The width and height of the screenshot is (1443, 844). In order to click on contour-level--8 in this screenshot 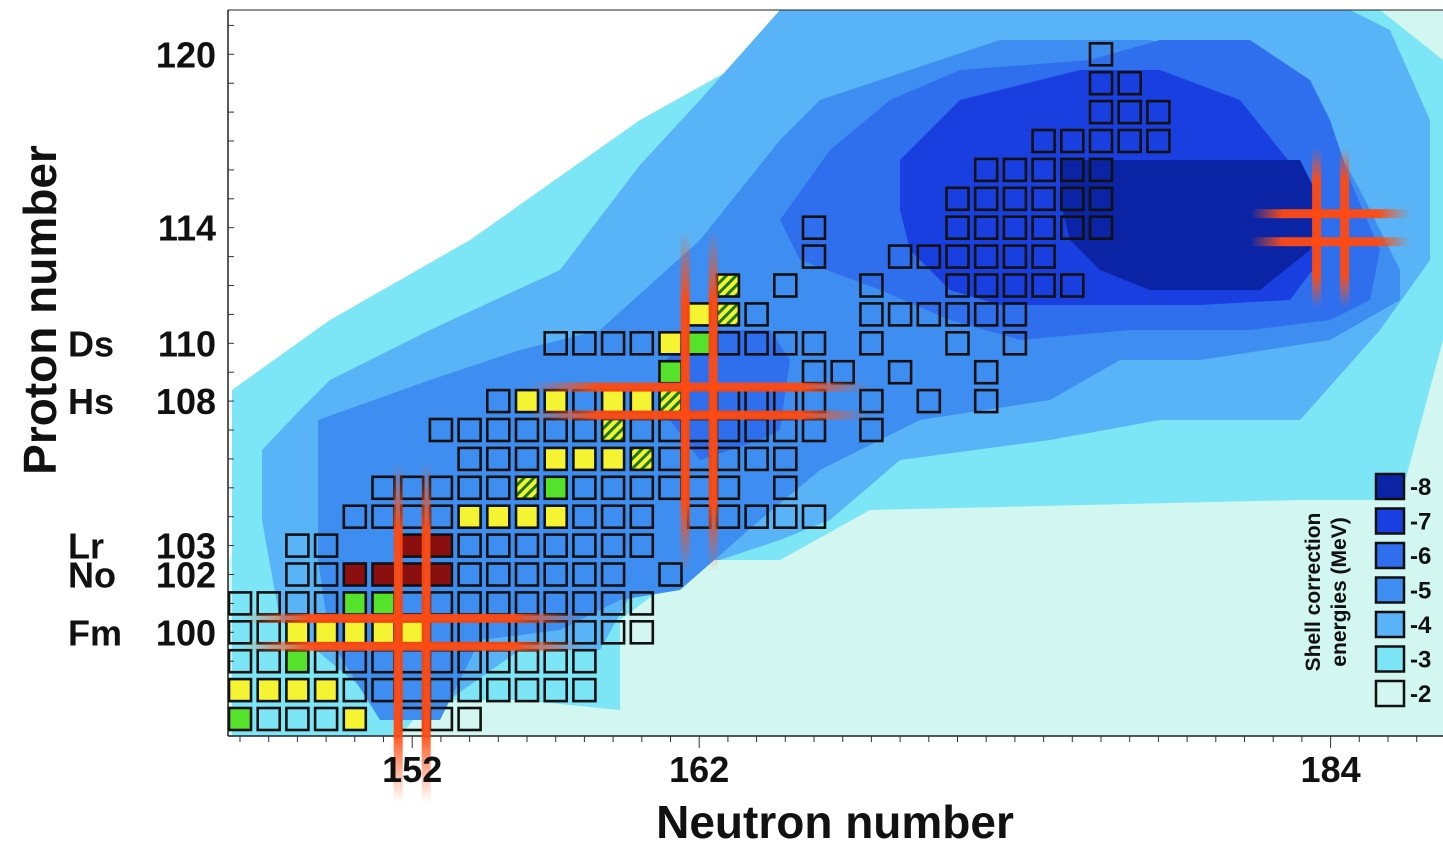, I will do `click(1190, 225)`.